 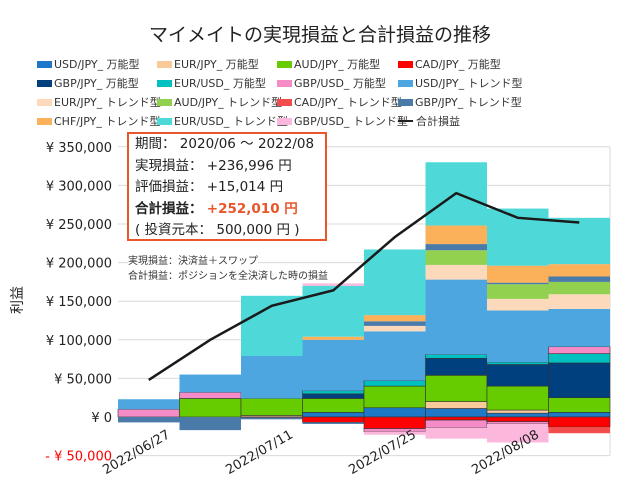 What do you see at coordinates (449, 64) in the screenshot?
I see `legend-item: CAD/JPY_ 万能型` at bounding box center [449, 64].